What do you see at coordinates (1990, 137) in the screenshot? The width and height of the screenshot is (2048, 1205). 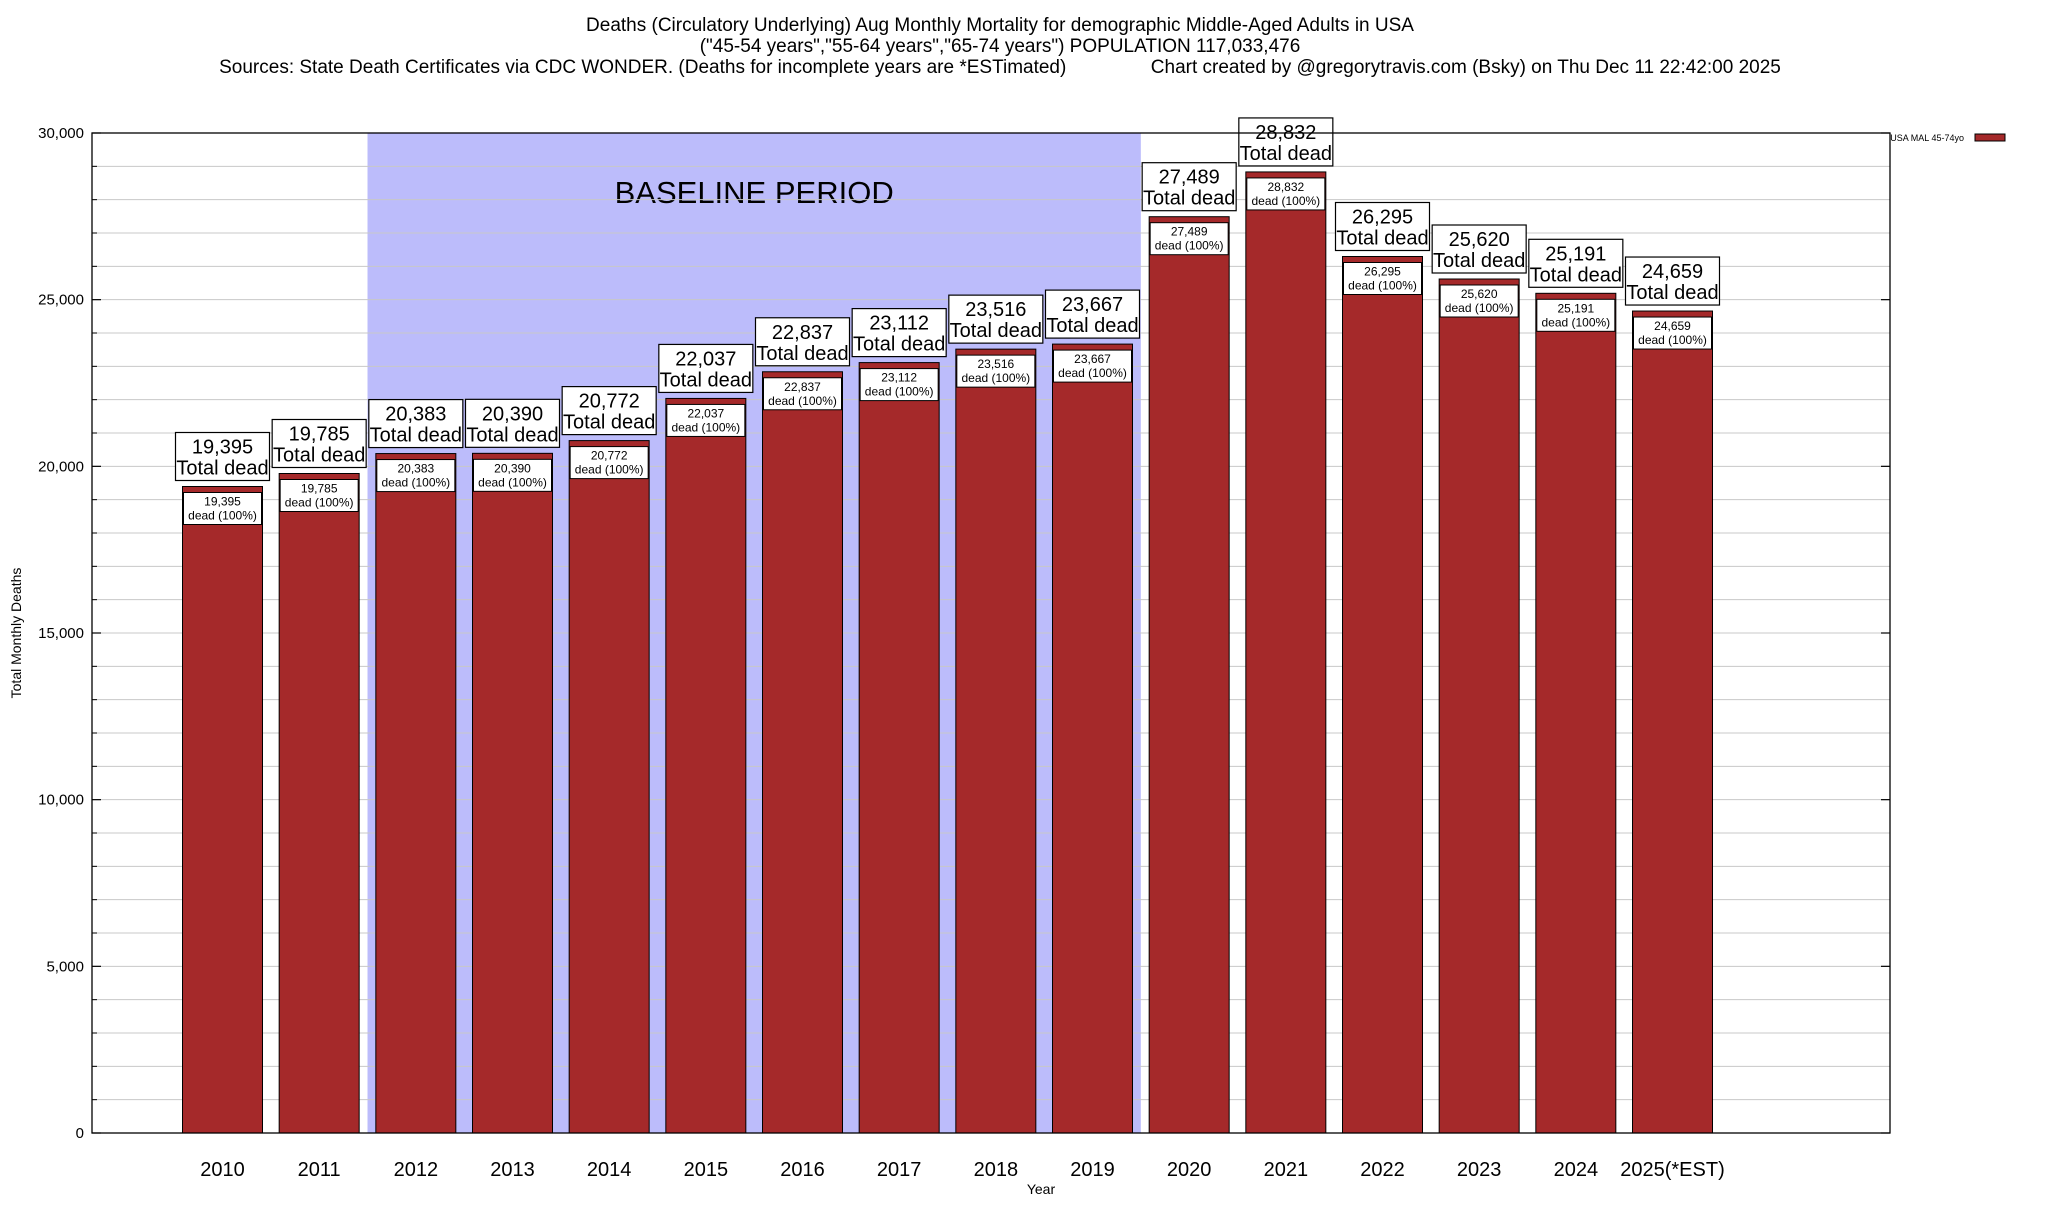 I see `legend-swatch` at bounding box center [1990, 137].